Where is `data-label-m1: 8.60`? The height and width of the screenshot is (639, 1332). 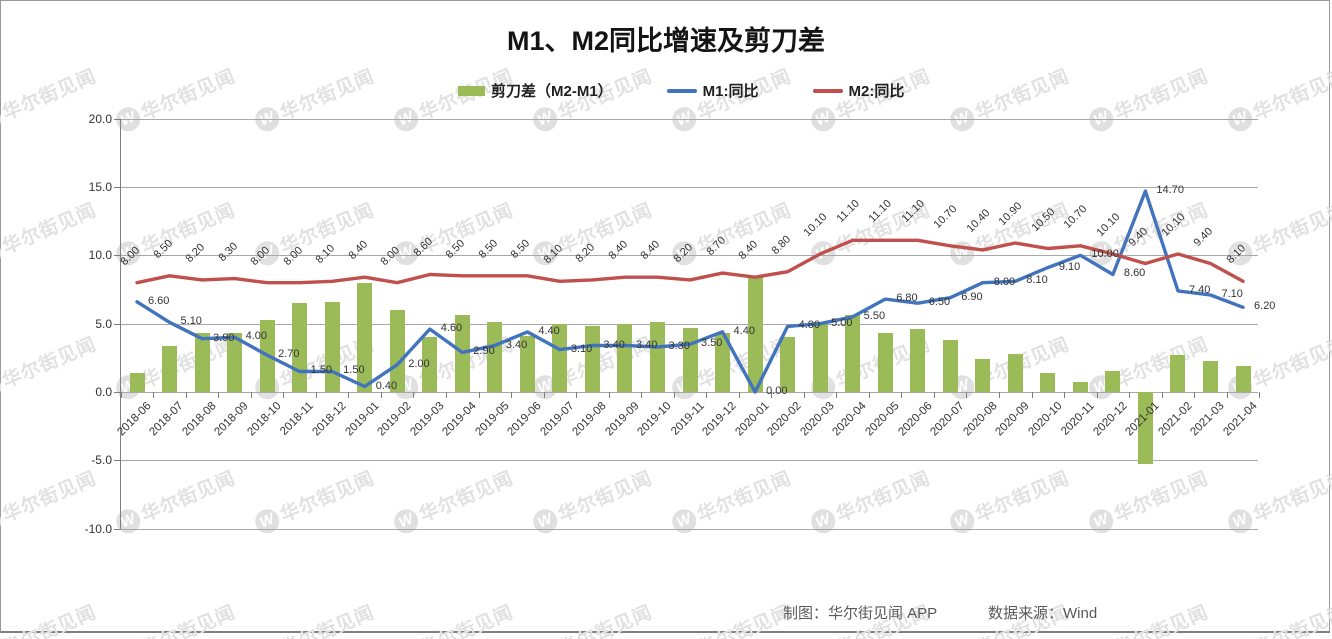 data-label-m1: 8.60 is located at coordinates (1134, 273).